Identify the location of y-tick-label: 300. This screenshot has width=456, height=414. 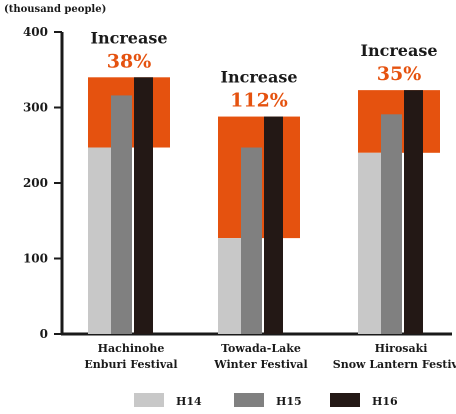
(35, 108).